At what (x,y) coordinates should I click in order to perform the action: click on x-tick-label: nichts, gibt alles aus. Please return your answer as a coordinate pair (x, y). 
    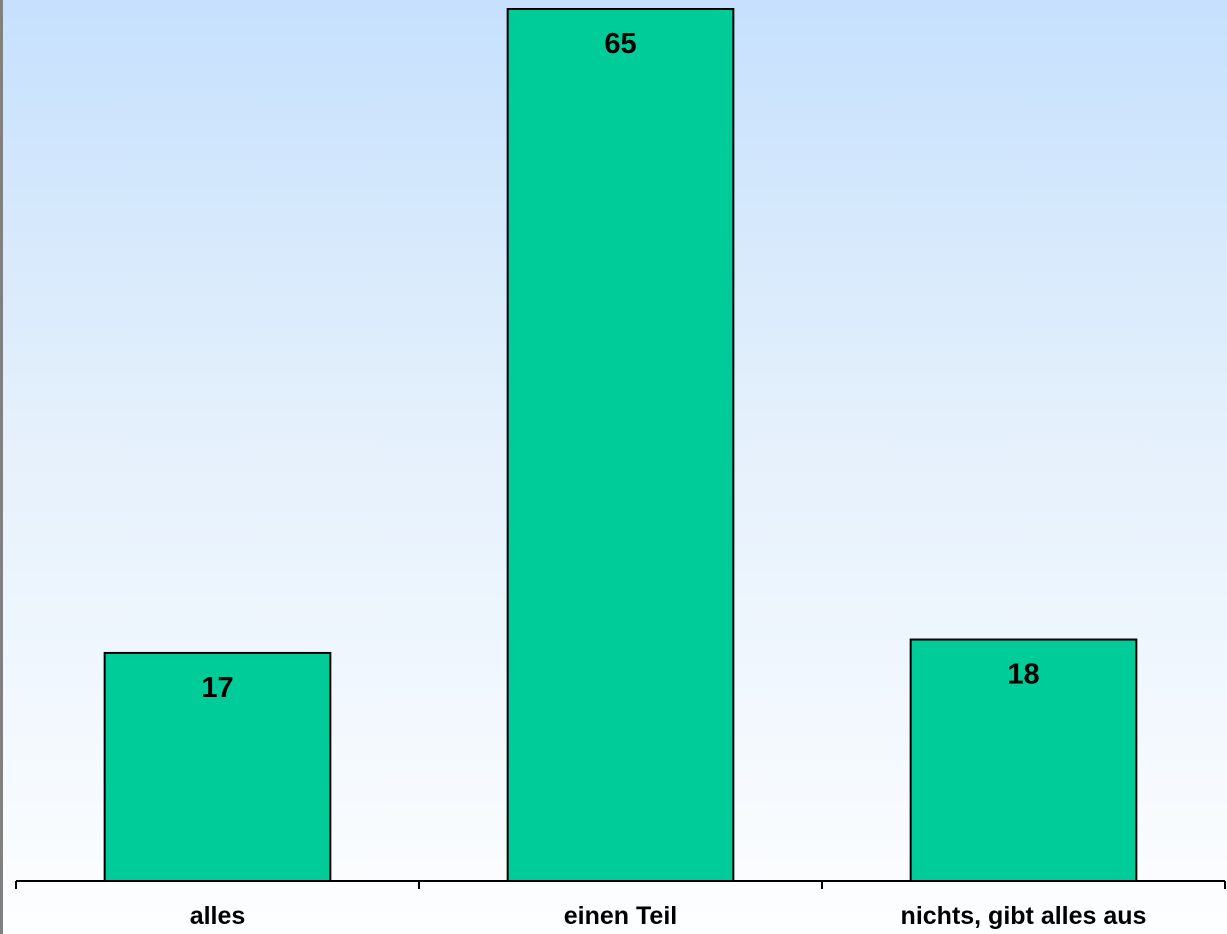
    Looking at the image, I should click on (1024, 916).